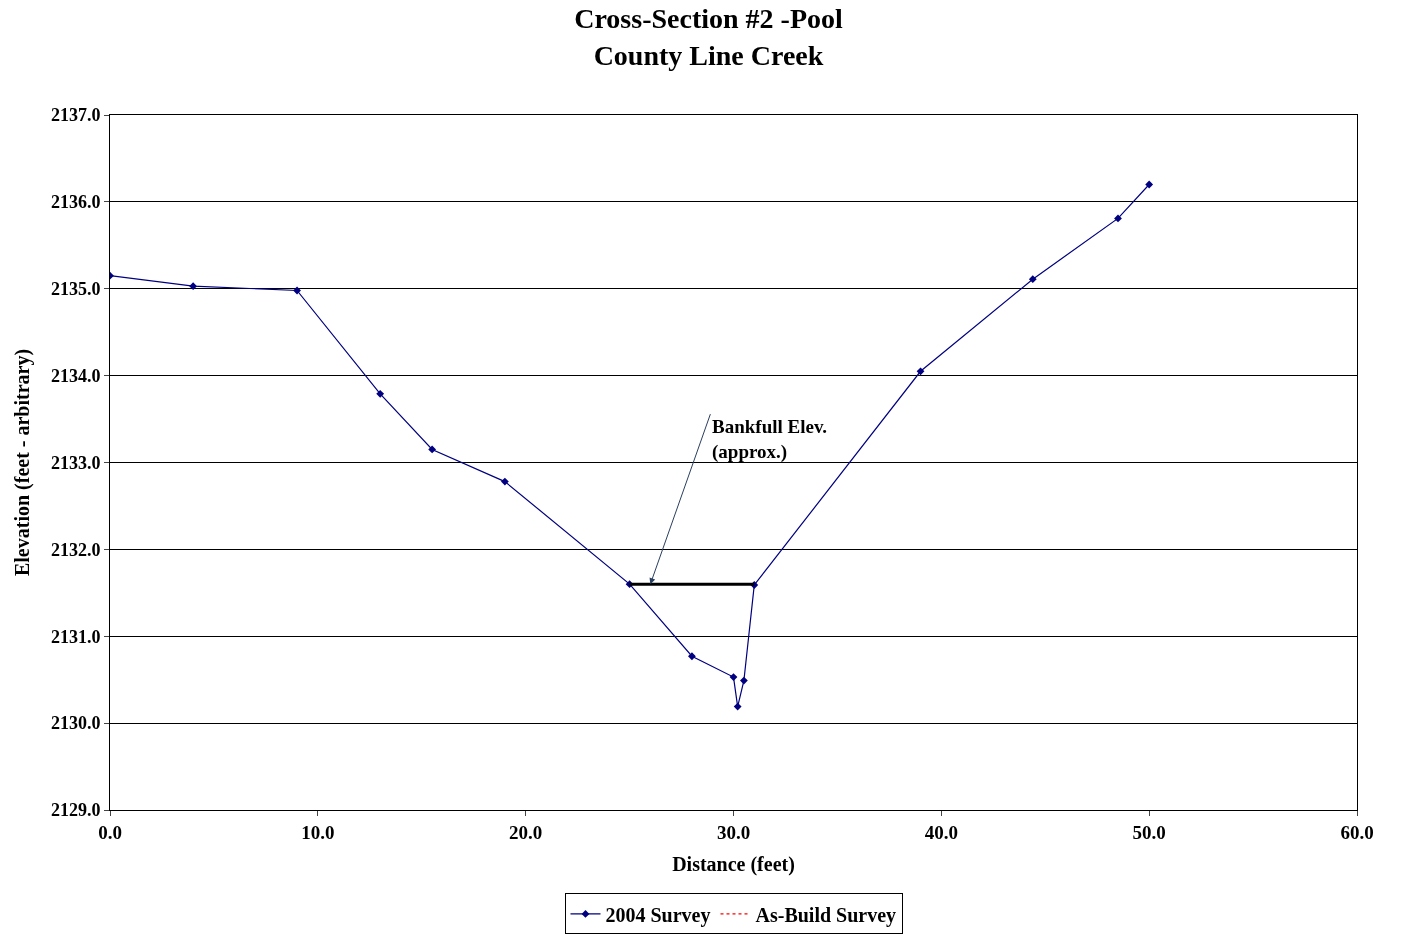 The image size is (1417, 946). Describe the element at coordinates (733, 832) in the screenshot. I see `x-tick-label: 30.0` at that location.